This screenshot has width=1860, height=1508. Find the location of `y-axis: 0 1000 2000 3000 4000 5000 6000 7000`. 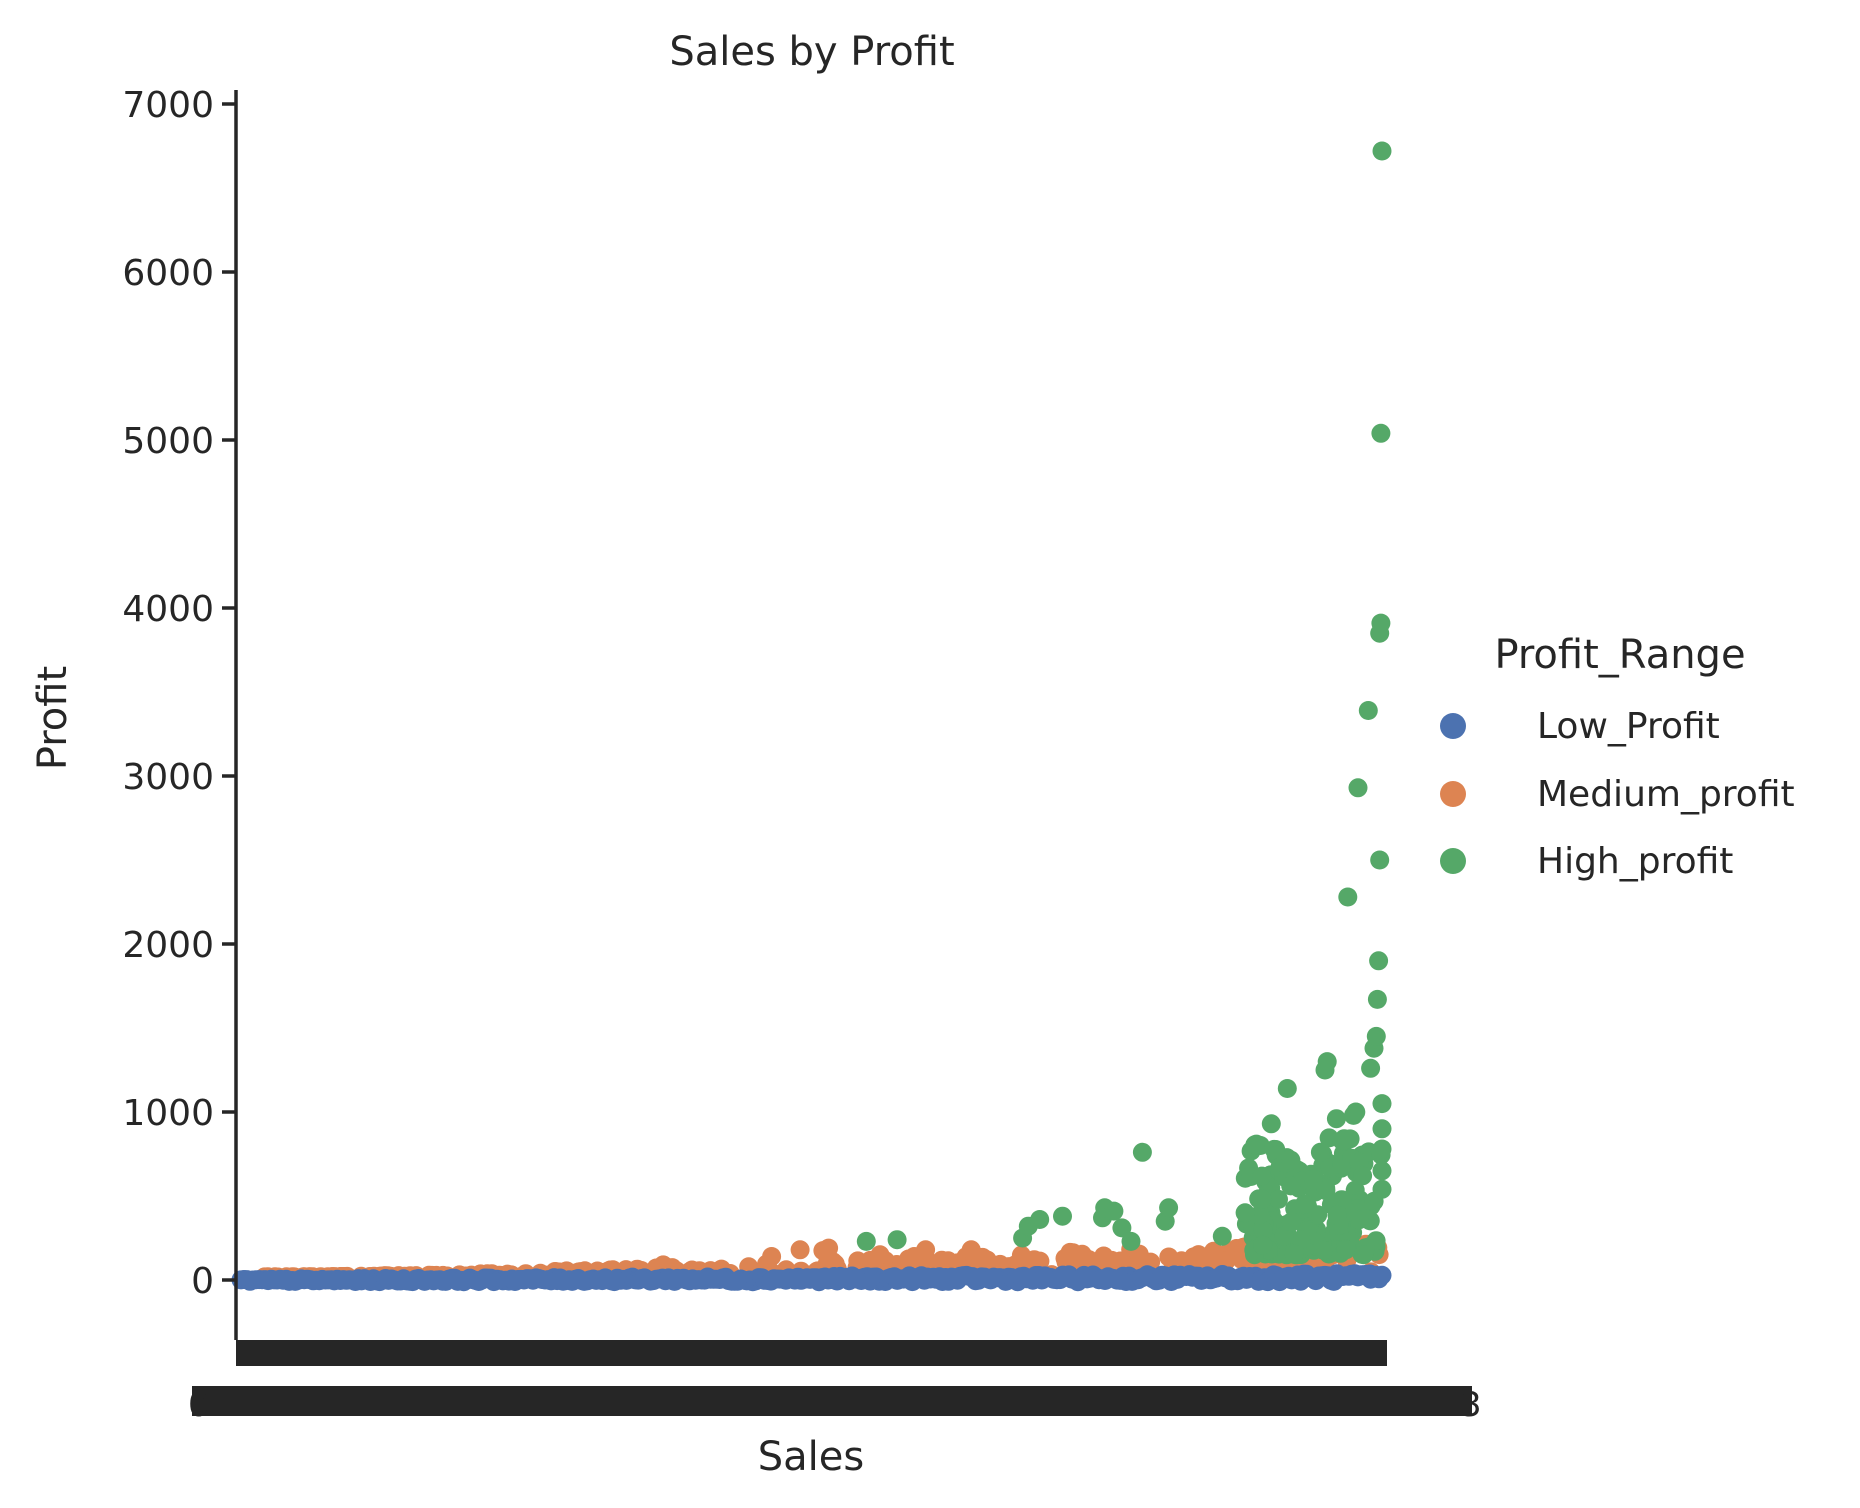

y-axis: 0 1000 2000 3000 4000 5000 6000 7000 is located at coordinates (180, 712).